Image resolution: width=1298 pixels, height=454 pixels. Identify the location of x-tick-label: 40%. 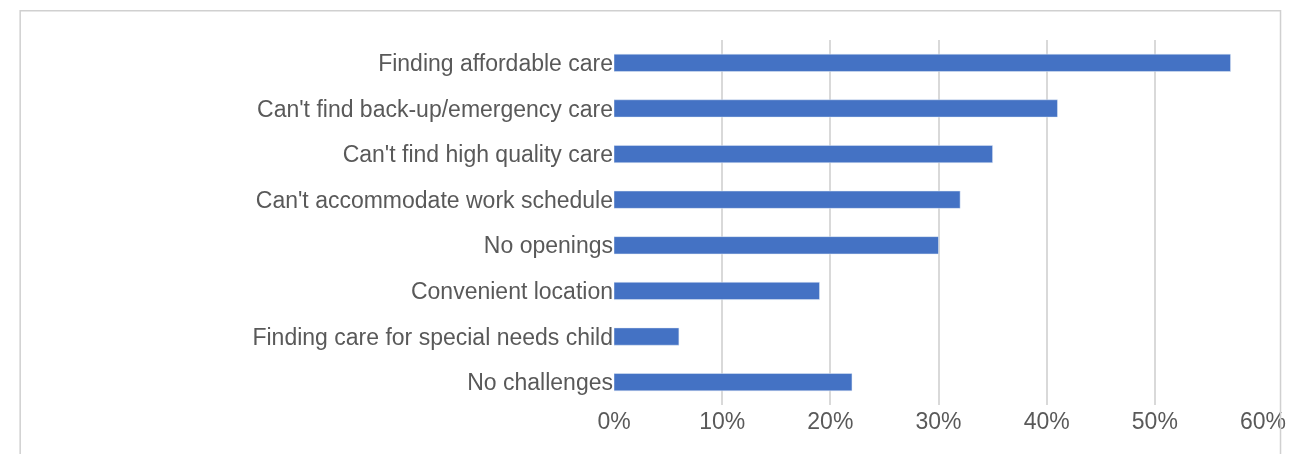
(1046, 421).